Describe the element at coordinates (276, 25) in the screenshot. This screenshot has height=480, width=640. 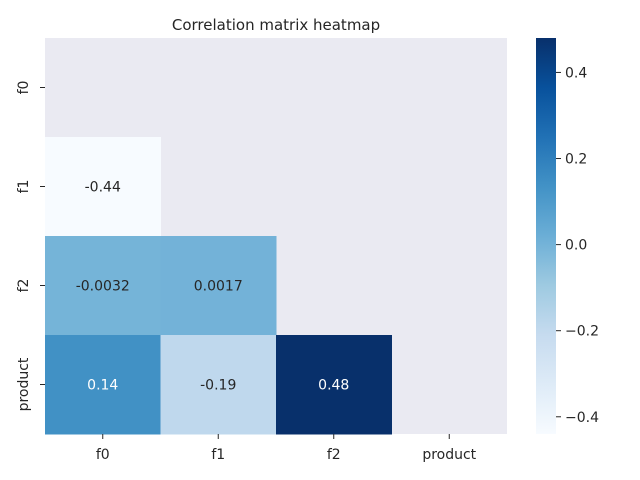
I see `chart-title: Correlation matrix heatmap` at that location.